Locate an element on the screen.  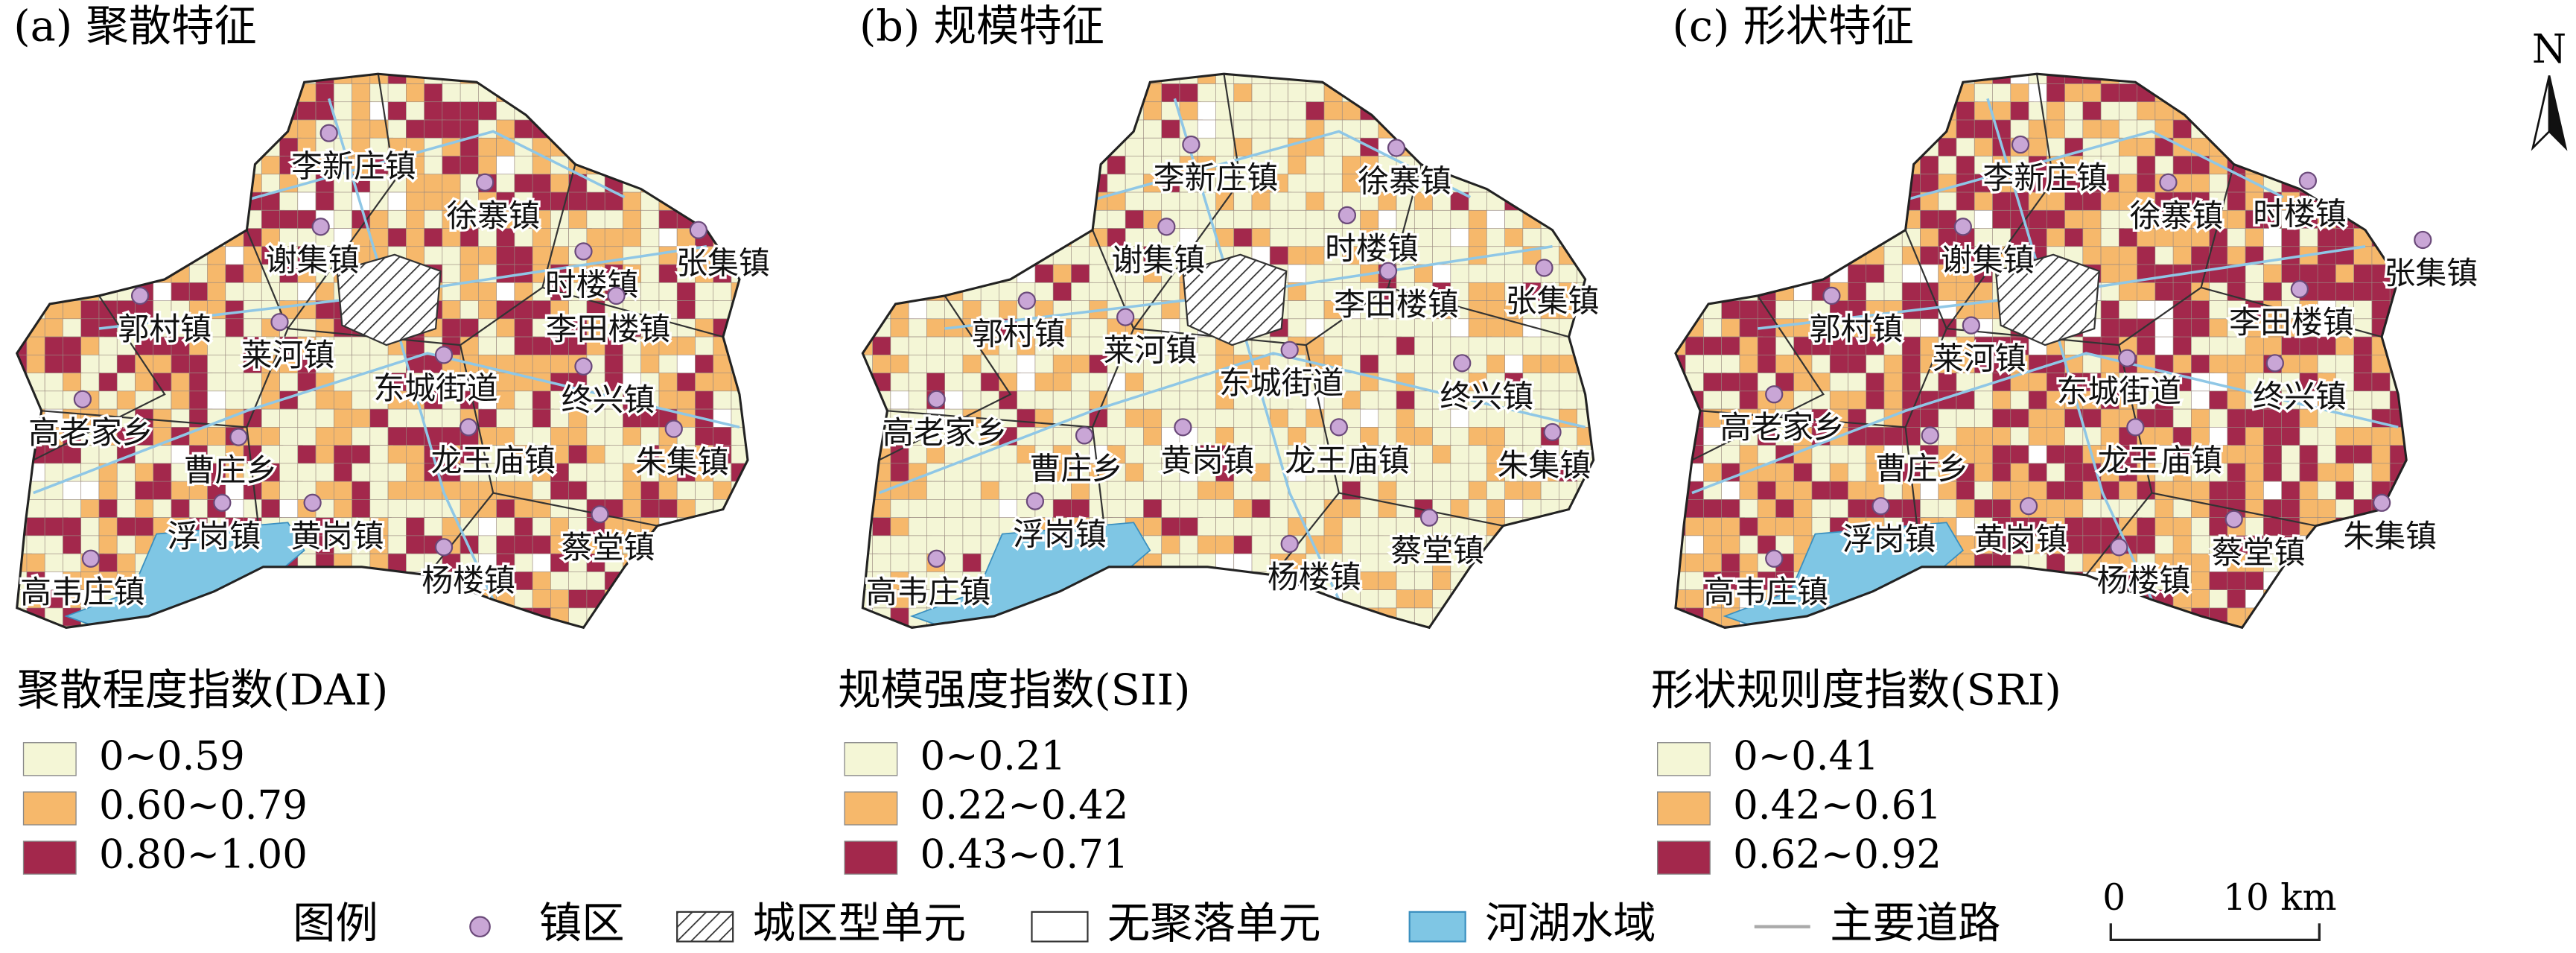
legend-symbol is located at coordinates (1060, 927).